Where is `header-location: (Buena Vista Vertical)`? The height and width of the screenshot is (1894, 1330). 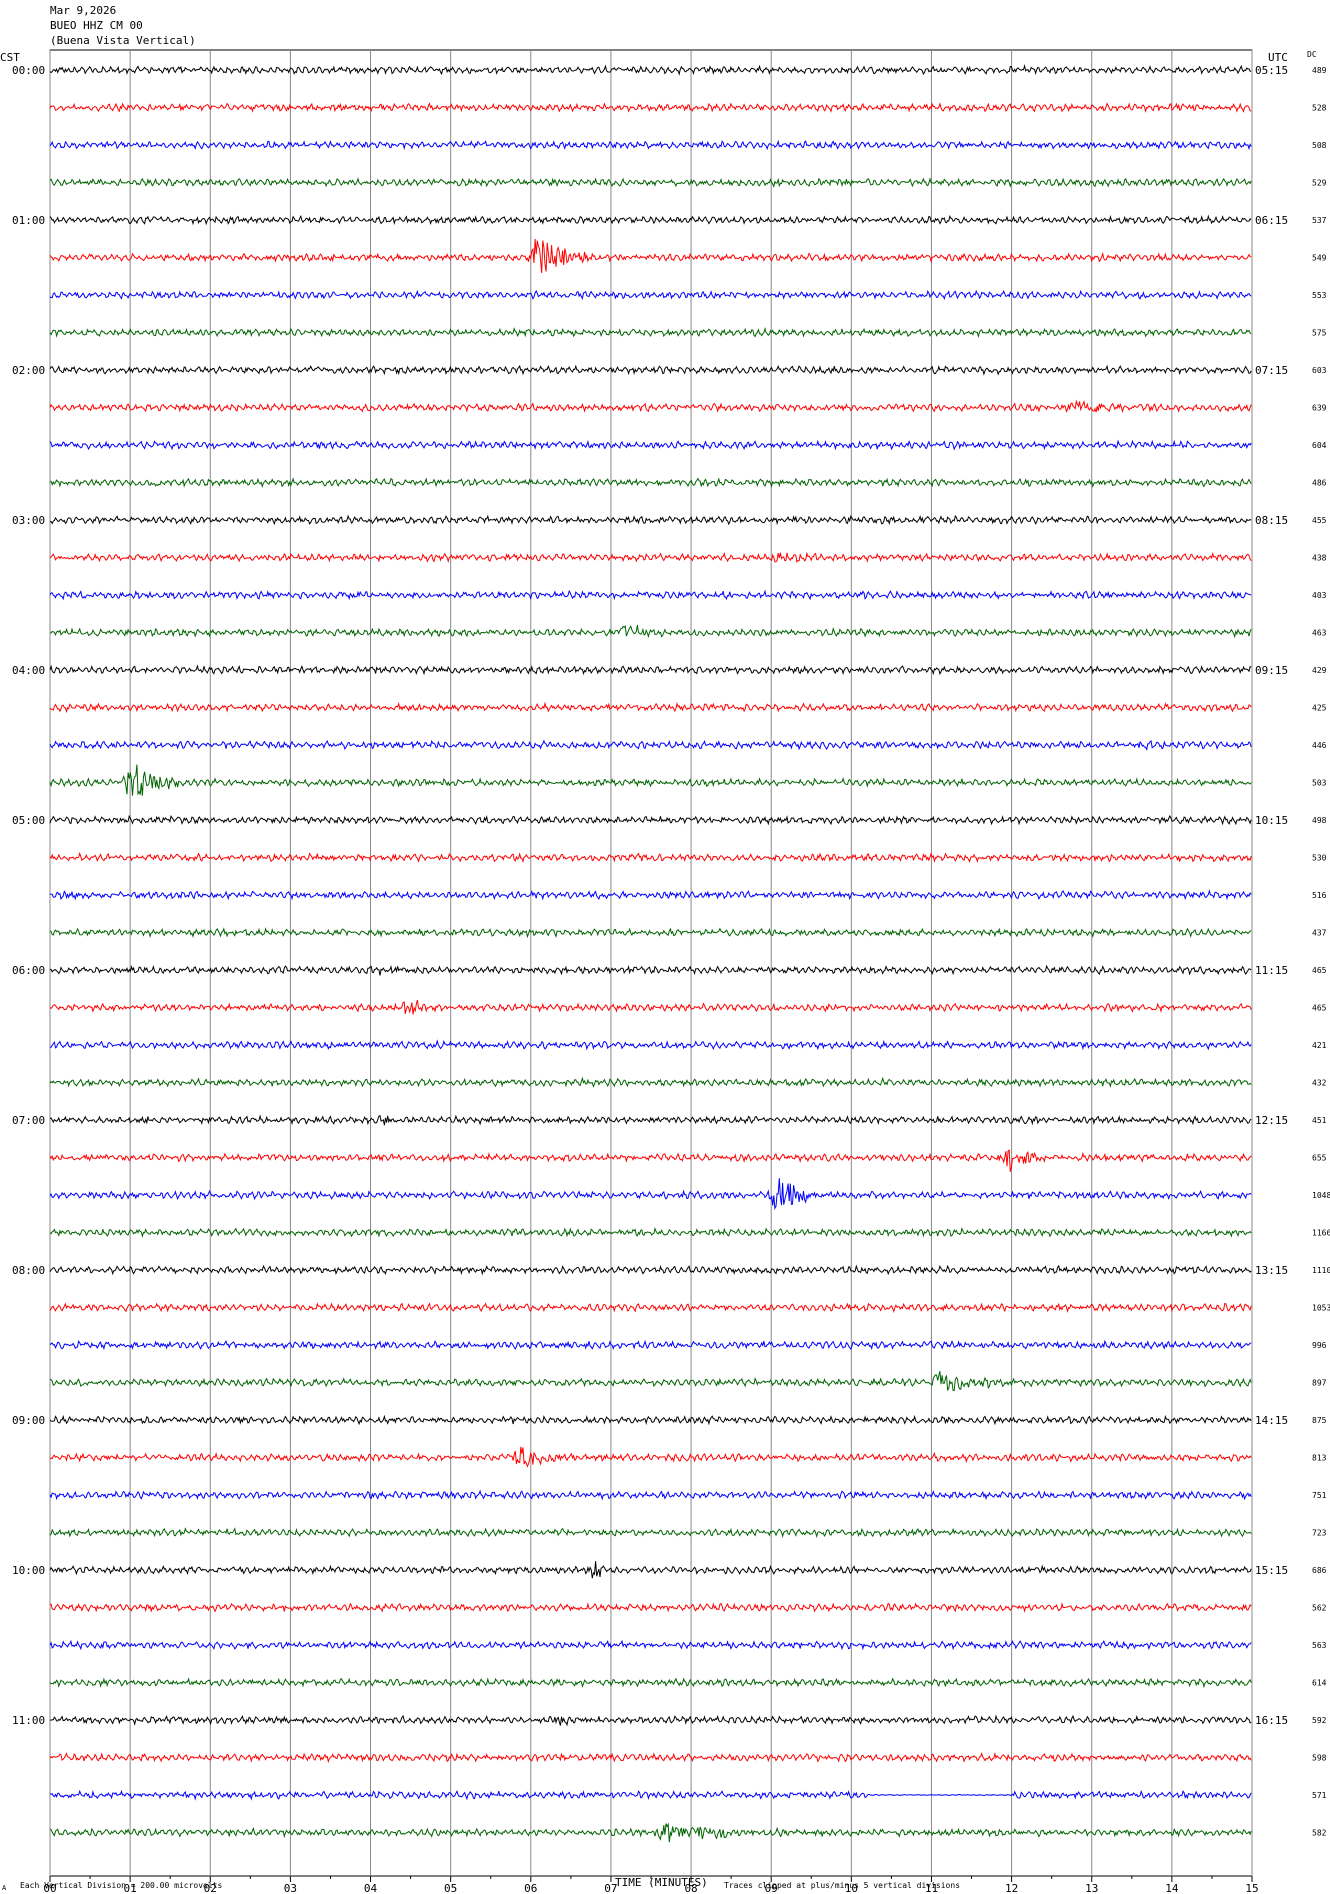
header-location: (Buena Vista Vertical) is located at coordinates (123, 40).